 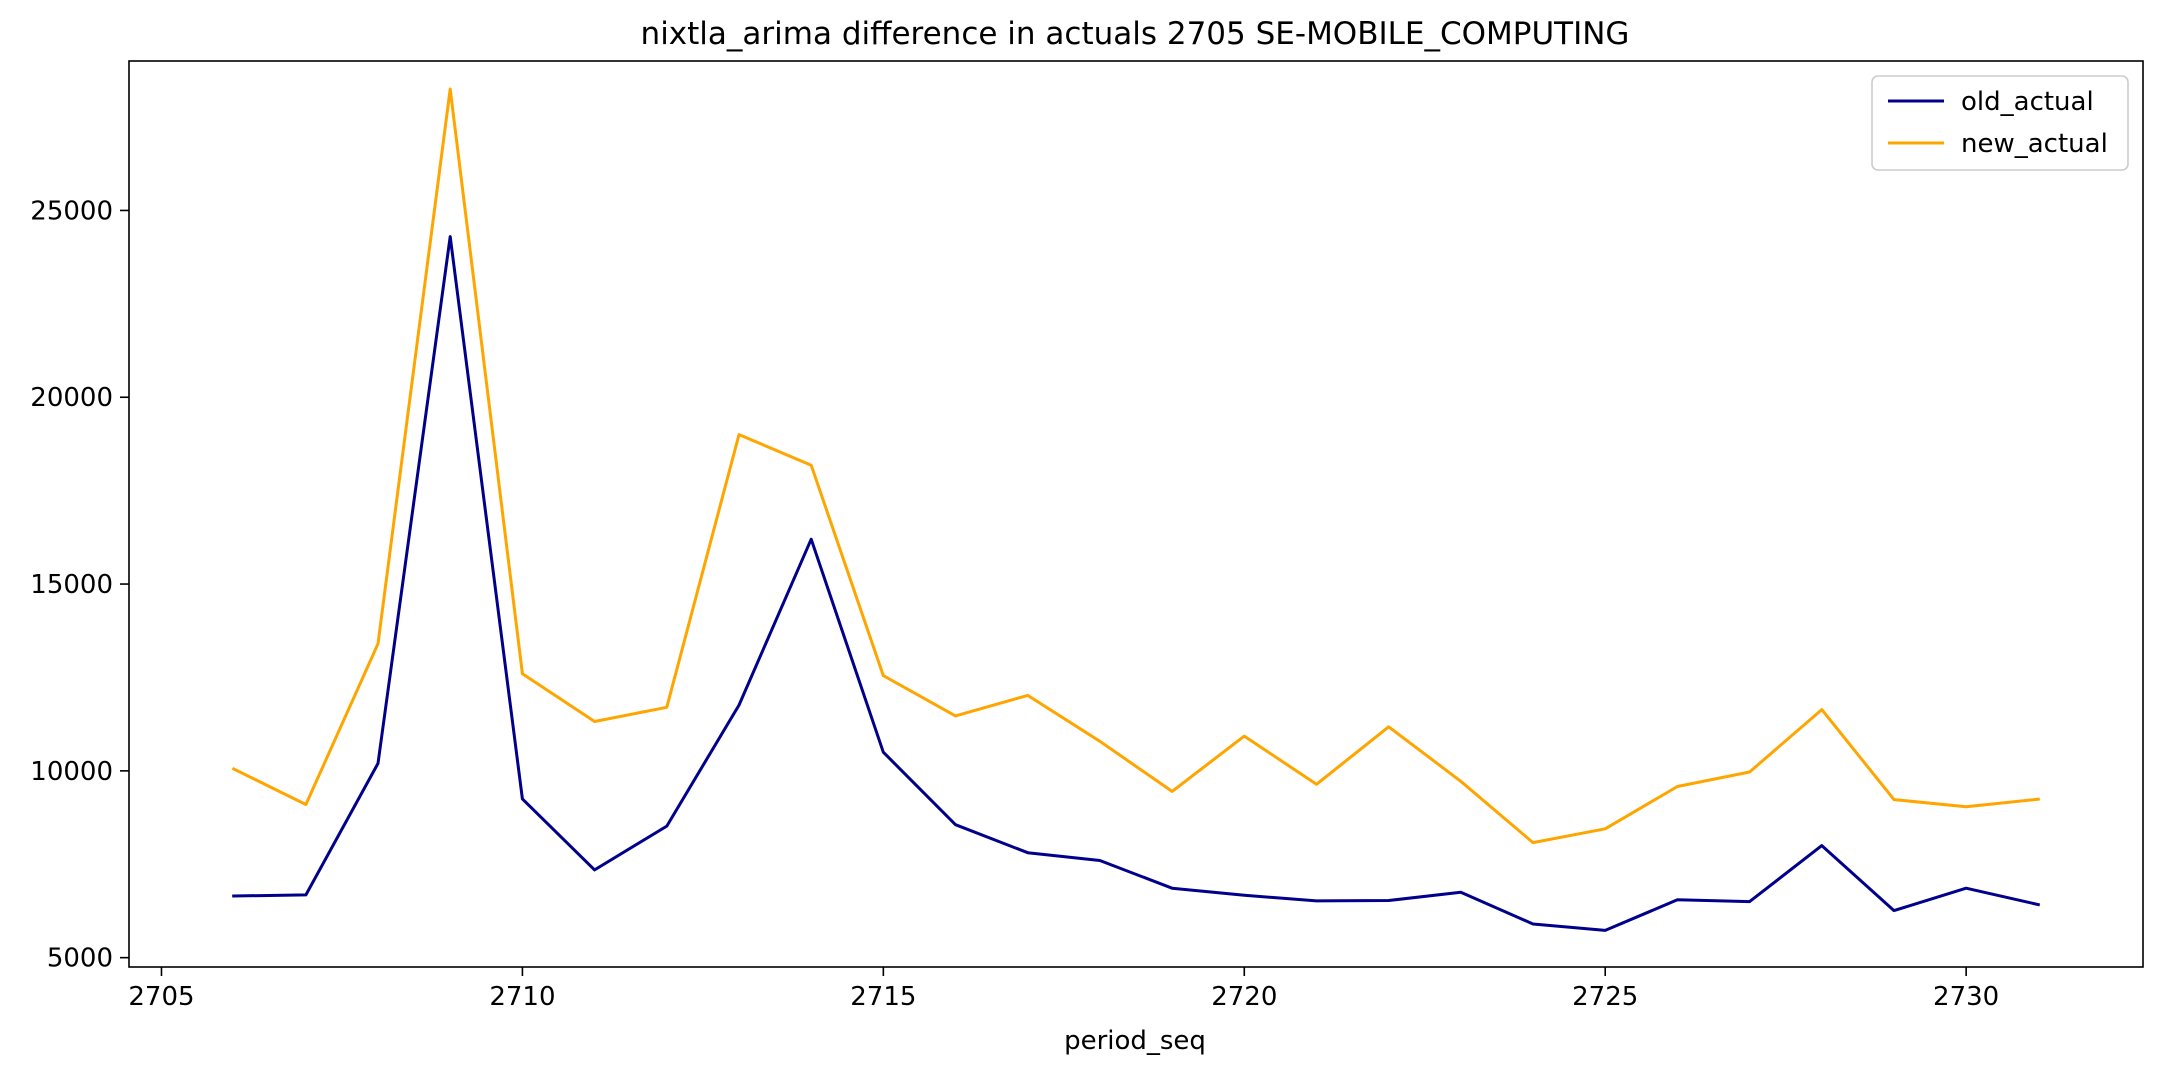 What do you see at coordinates (883, 997) in the screenshot?
I see `x-tick-label: 2715` at bounding box center [883, 997].